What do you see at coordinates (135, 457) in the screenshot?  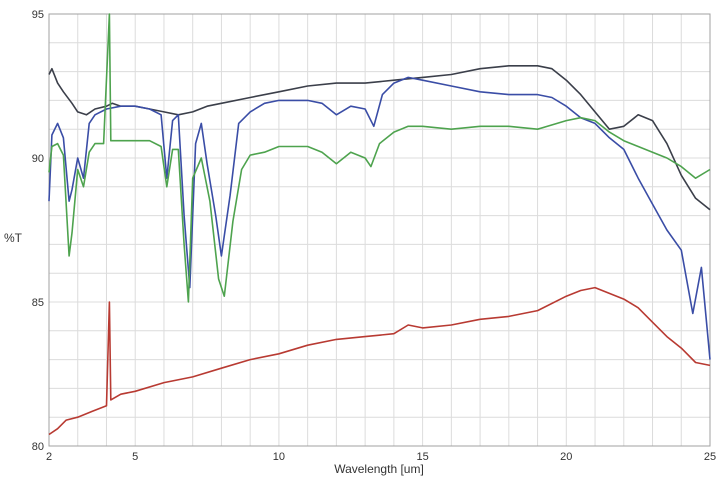 I see `x-tick-label: 5` at bounding box center [135, 457].